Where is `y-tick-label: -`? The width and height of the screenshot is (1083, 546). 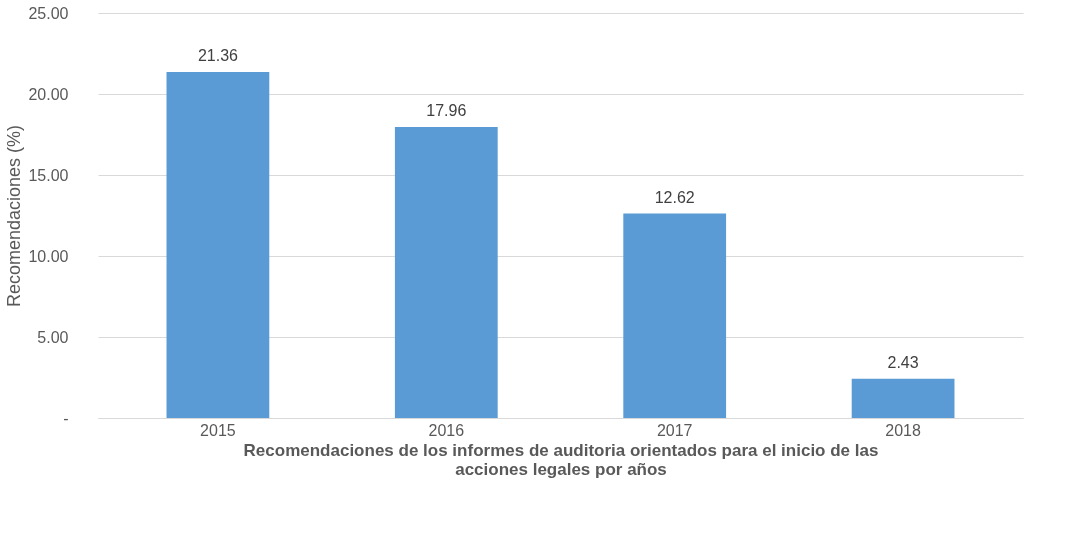 y-tick-label: - is located at coordinates (66, 418).